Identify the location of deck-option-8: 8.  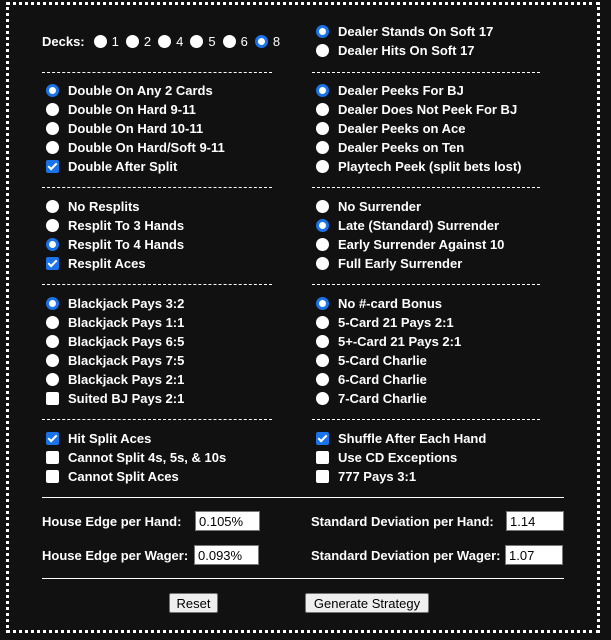
(265, 41).